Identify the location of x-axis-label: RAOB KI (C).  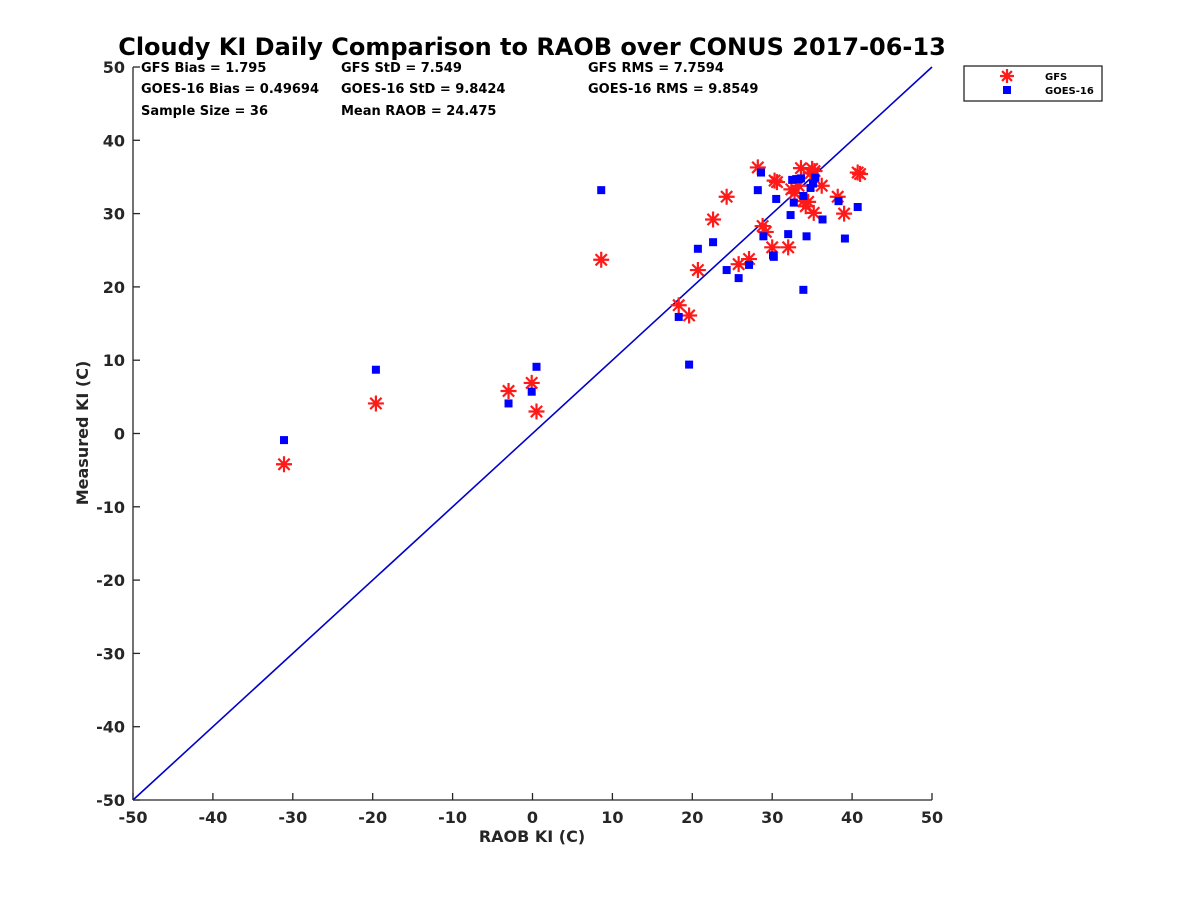
(532, 836).